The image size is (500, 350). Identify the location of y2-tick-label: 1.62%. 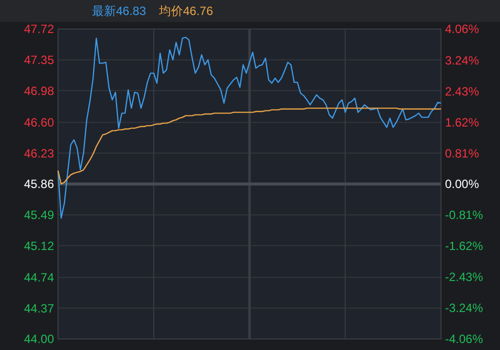
(462, 122).